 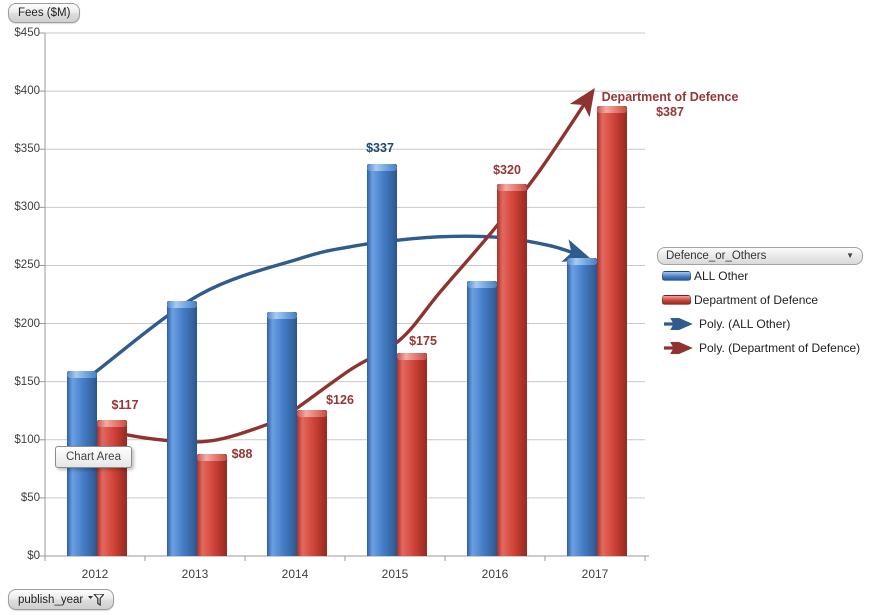 What do you see at coordinates (312, 482) in the screenshot?
I see `bar-defence-2014` at bounding box center [312, 482].